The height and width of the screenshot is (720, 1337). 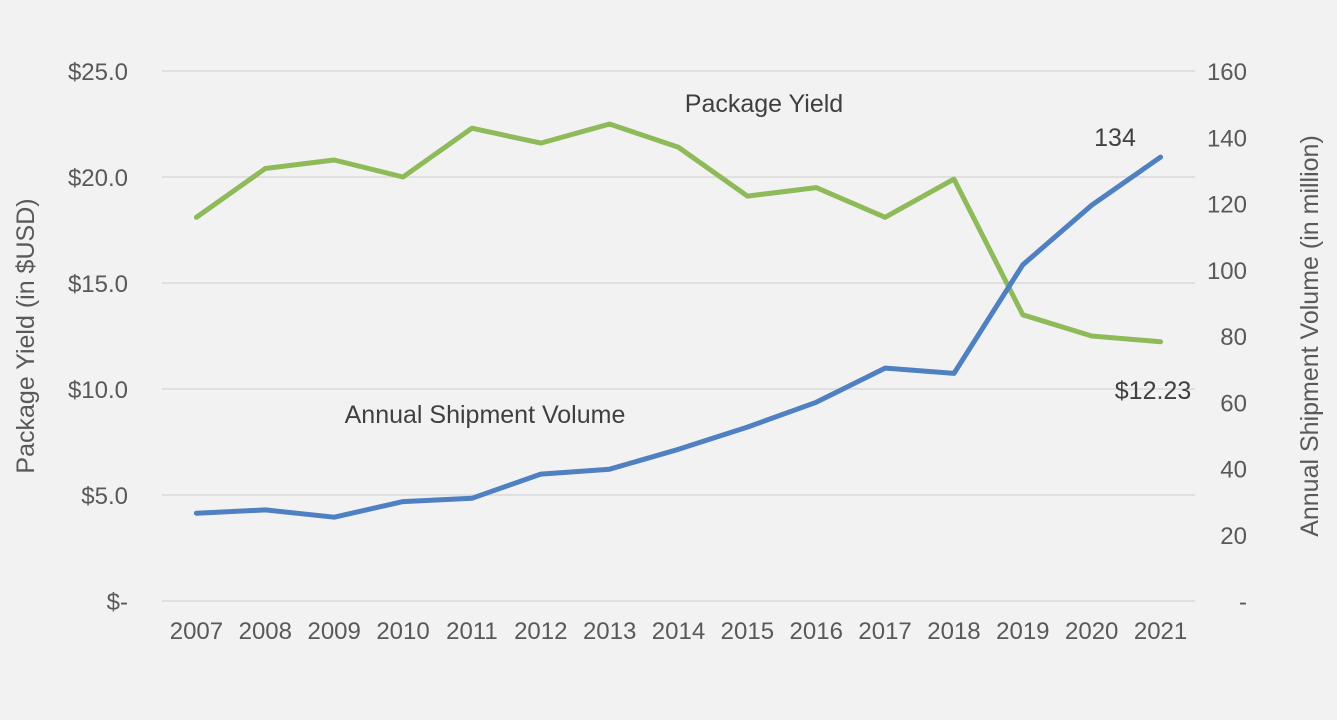 What do you see at coordinates (1160, 631) in the screenshot?
I see `x-tick-label: 2021` at bounding box center [1160, 631].